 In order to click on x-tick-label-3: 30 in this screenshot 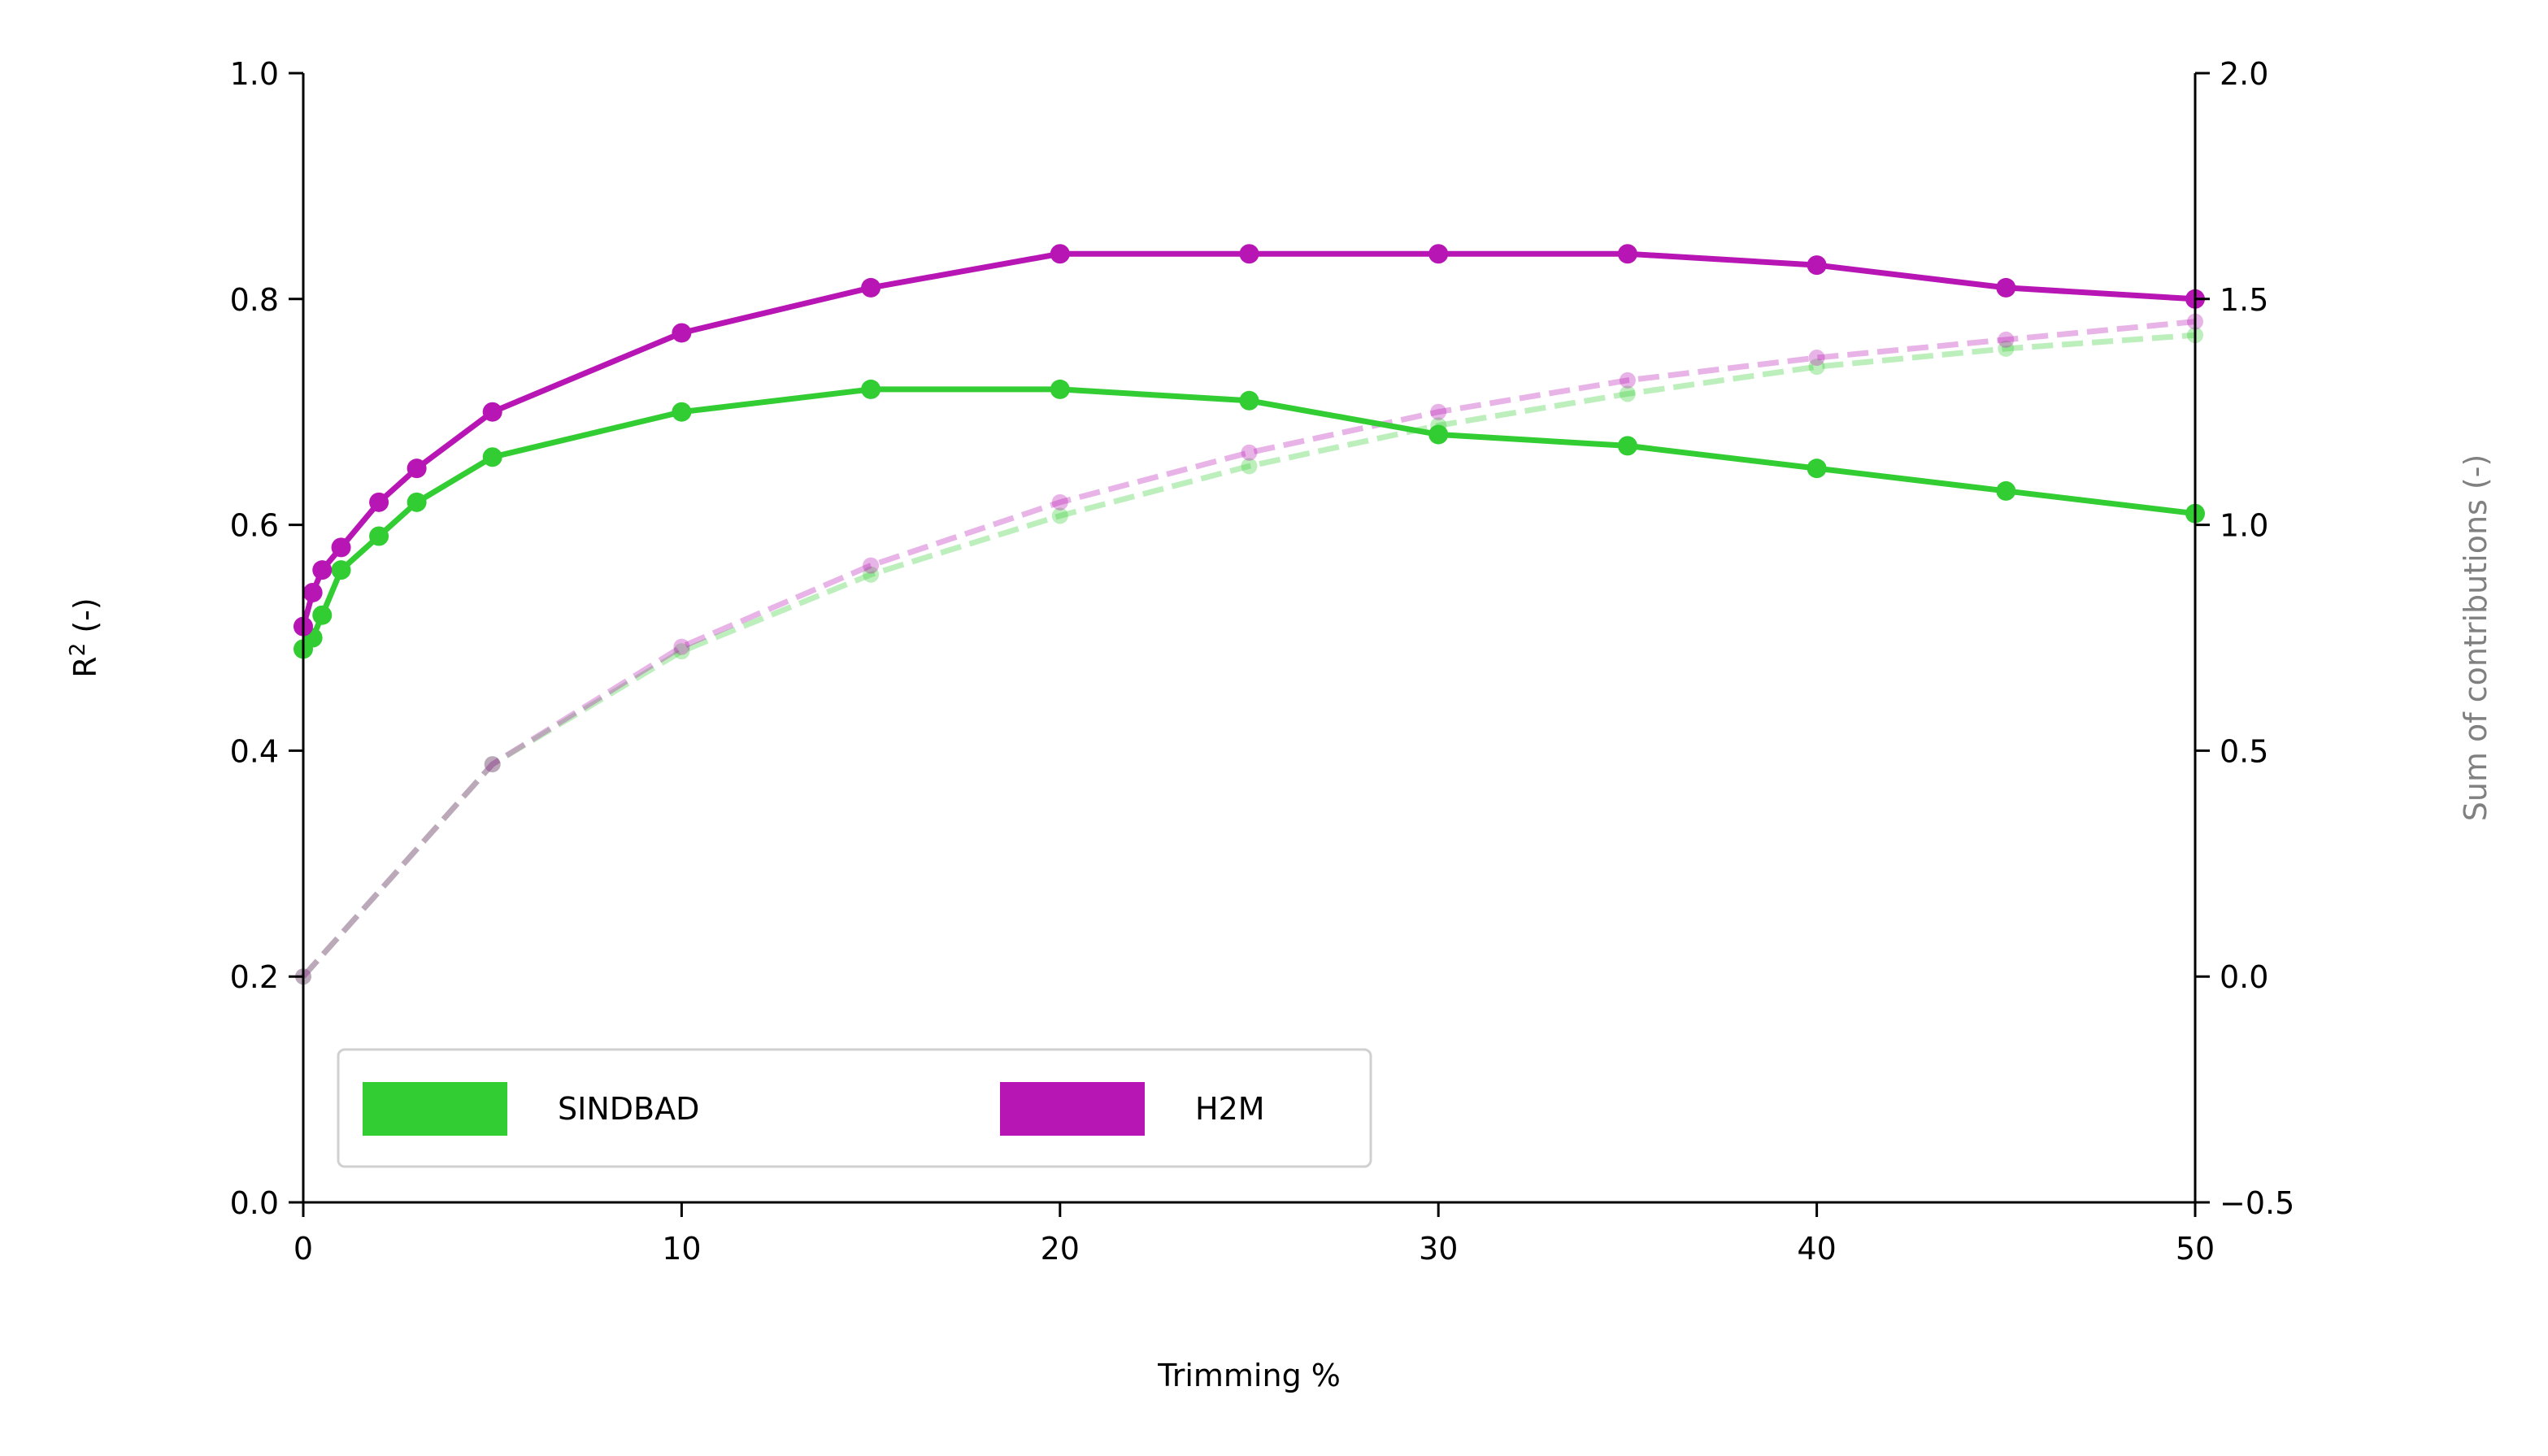, I will do `click(1438, 1249)`.